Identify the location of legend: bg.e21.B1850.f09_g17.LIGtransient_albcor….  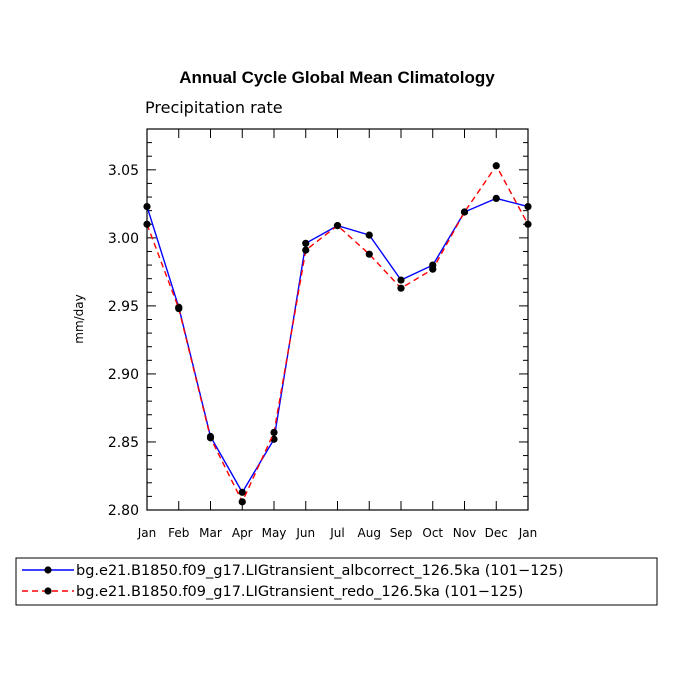
(336, 581).